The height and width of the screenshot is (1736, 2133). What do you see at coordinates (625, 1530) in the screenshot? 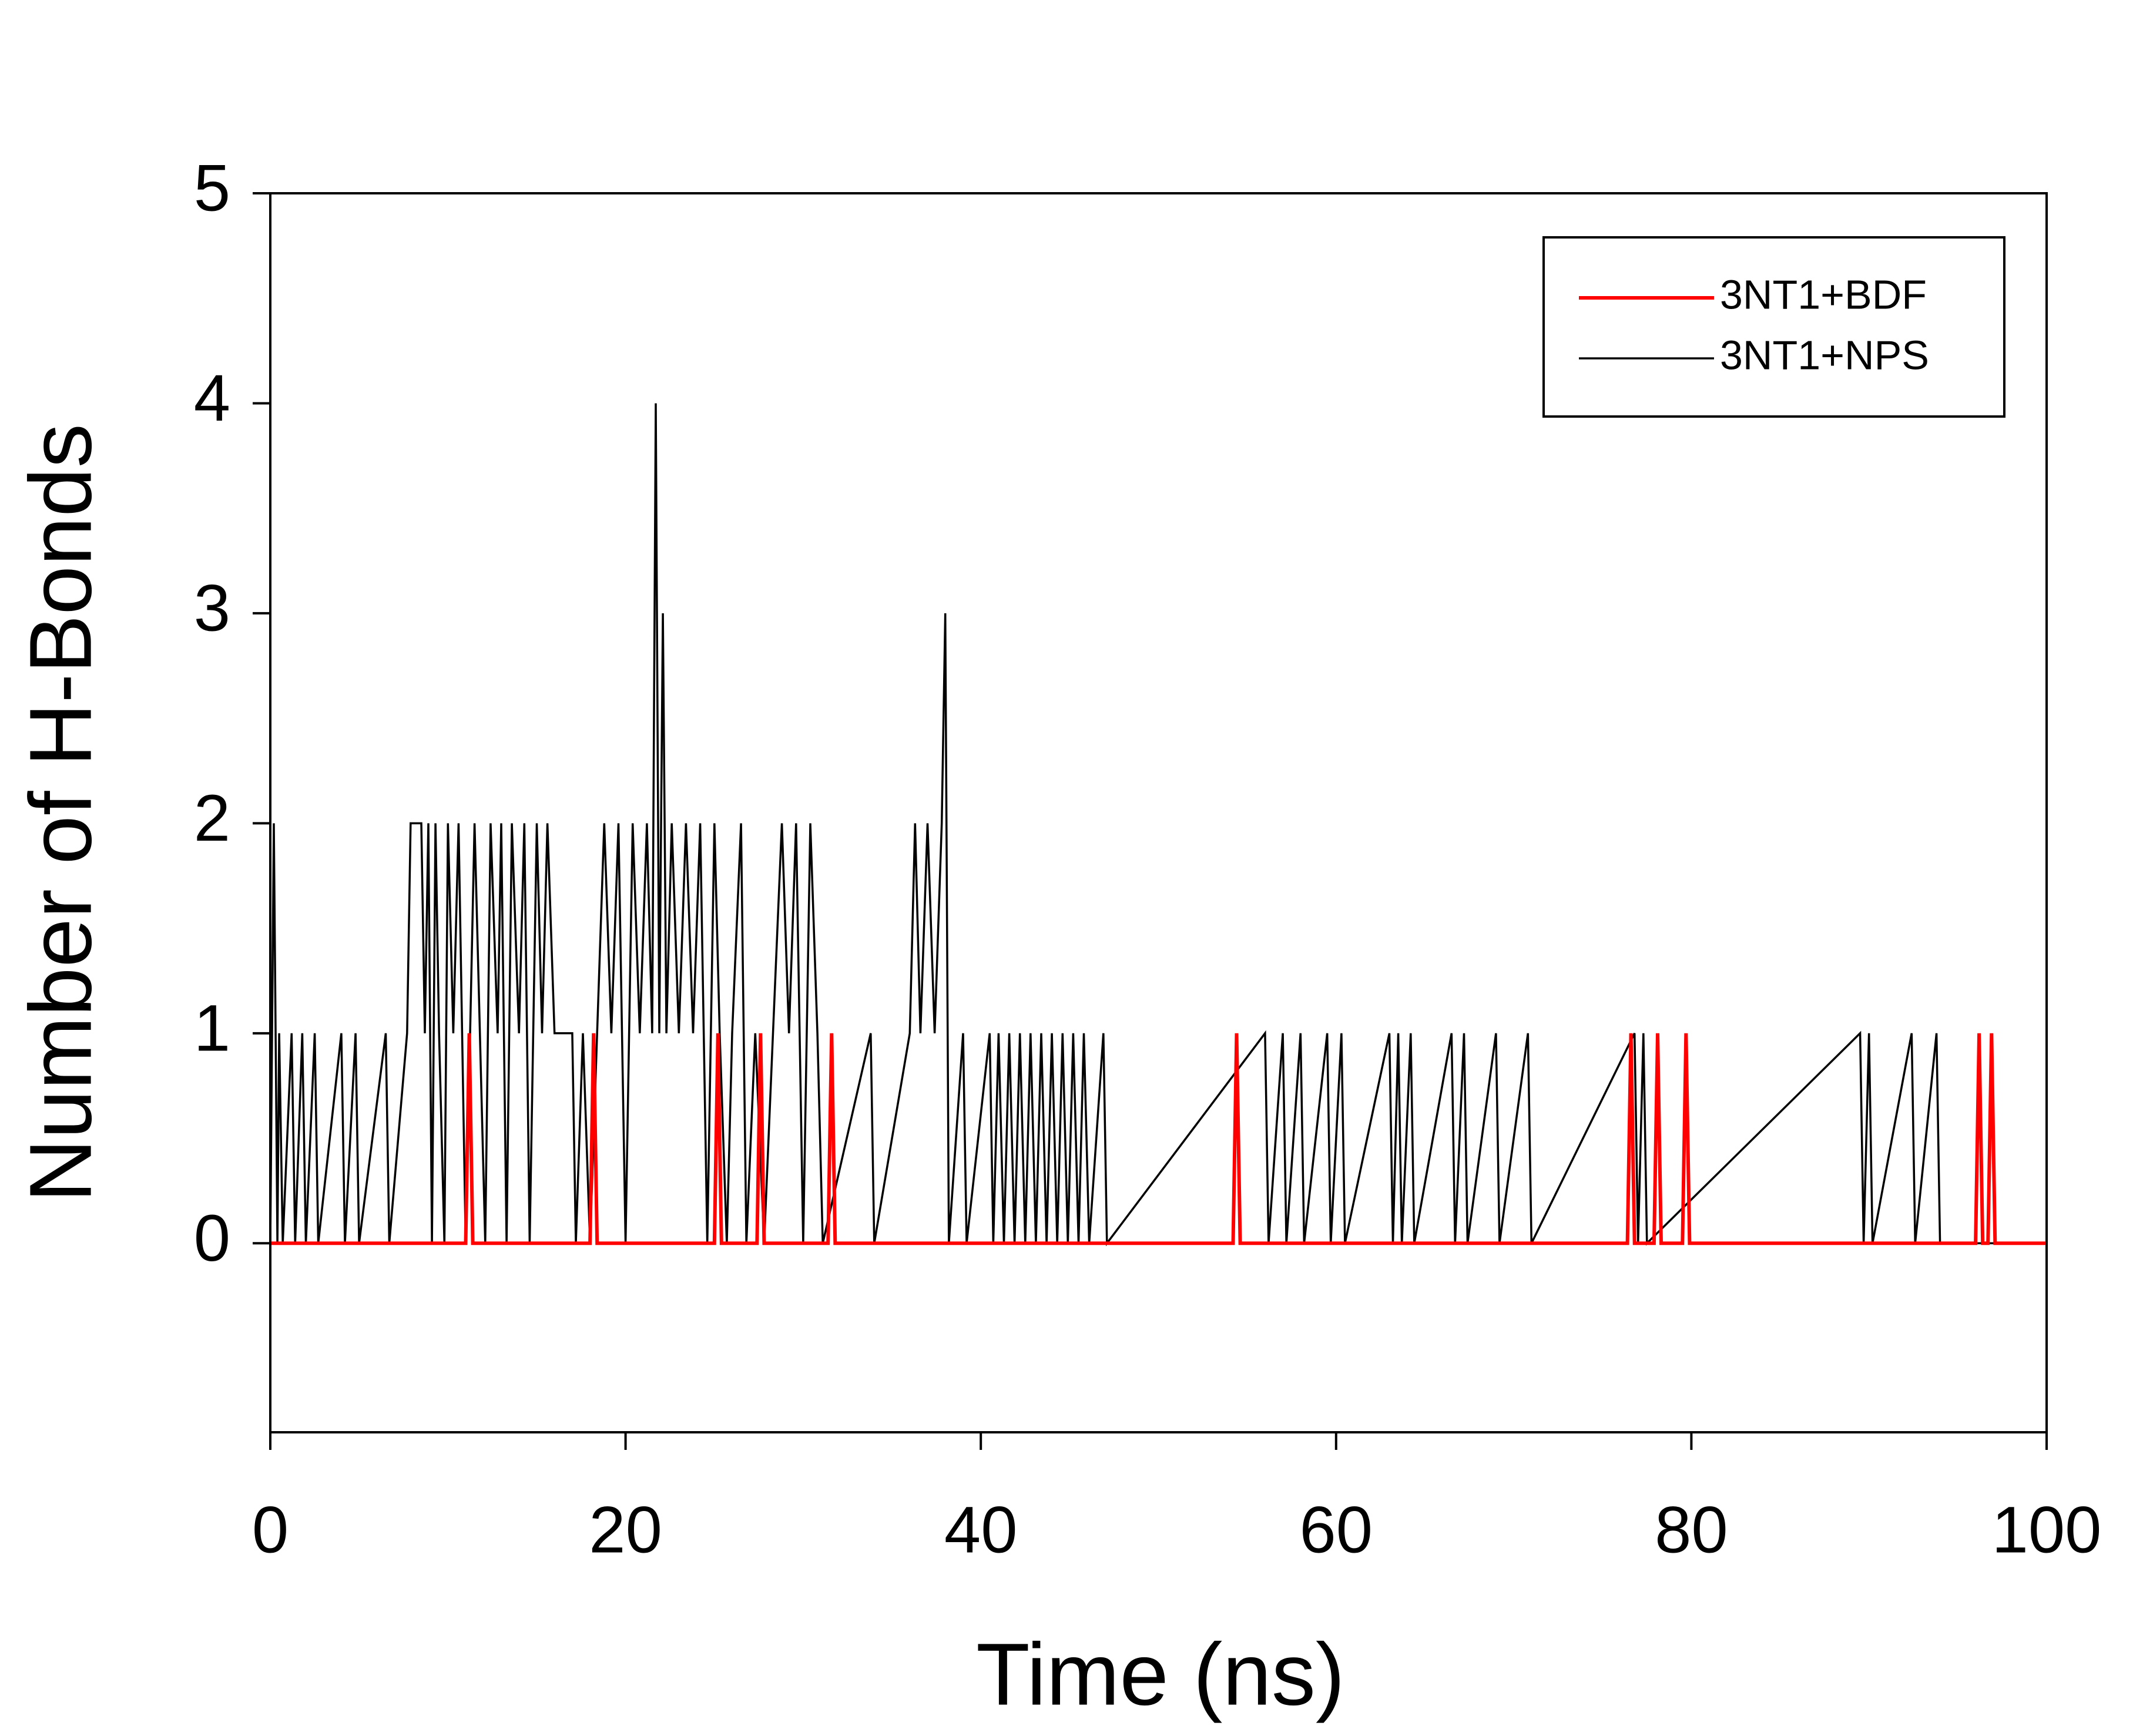
I see `x-tick-label: 20` at bounding box center [625, 1530].